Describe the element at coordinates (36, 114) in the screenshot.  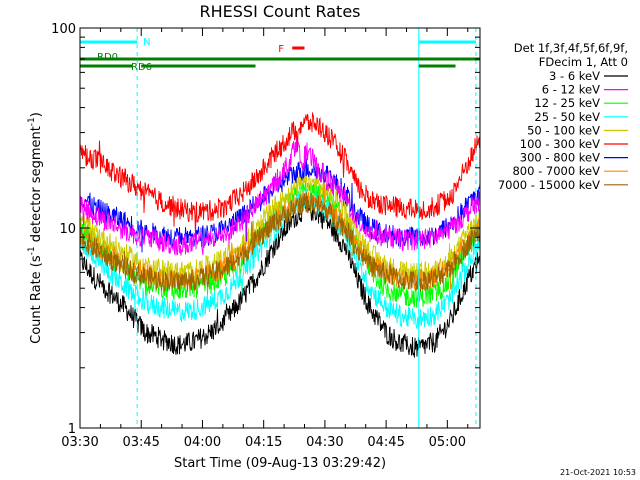
I see `y-axis-label-end: )` at that location.